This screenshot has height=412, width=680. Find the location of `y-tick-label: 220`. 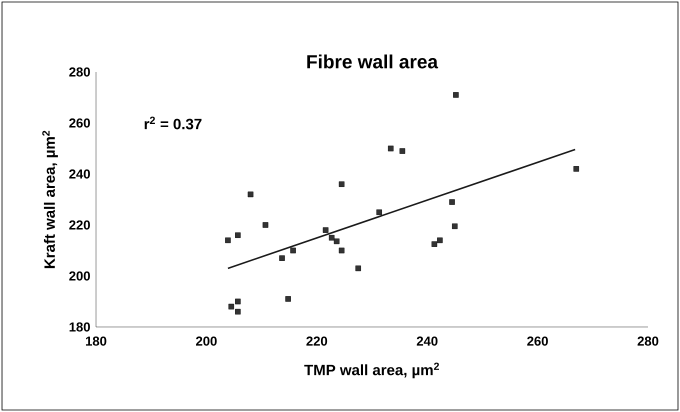

y-tick-label: 220 is located at coordinates (79, 225).